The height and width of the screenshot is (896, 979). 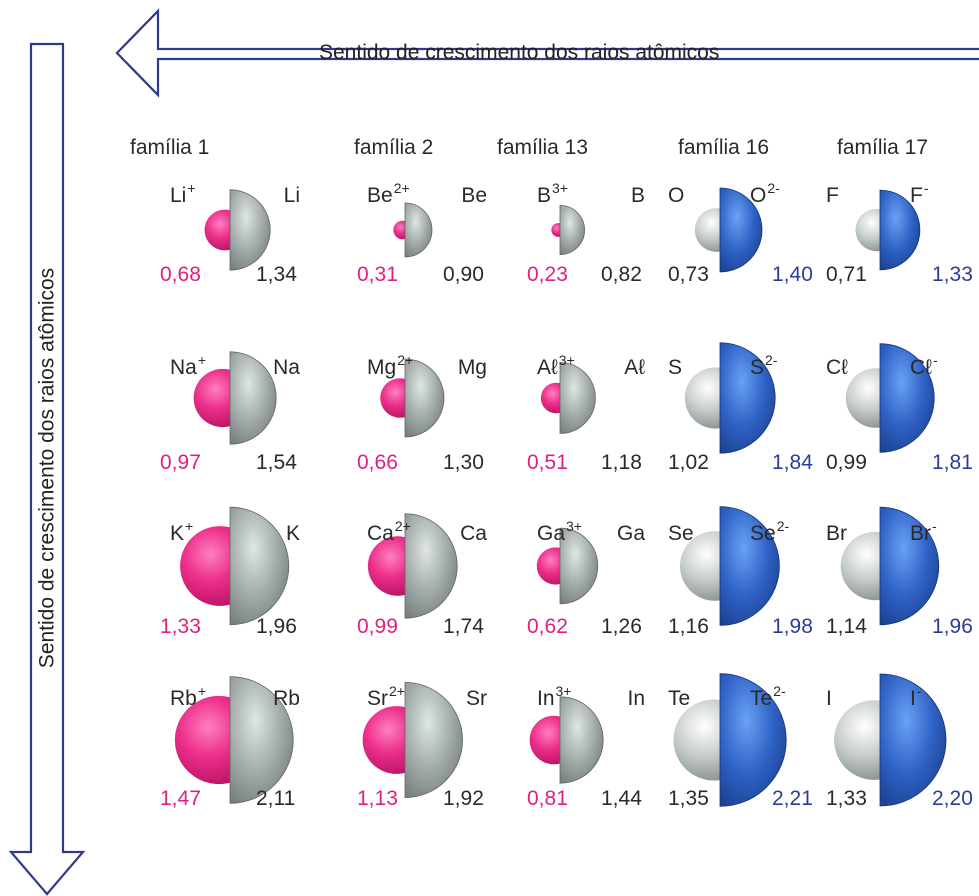 I want to click on atom-label-symbol: O, so click(x=676, y=195).